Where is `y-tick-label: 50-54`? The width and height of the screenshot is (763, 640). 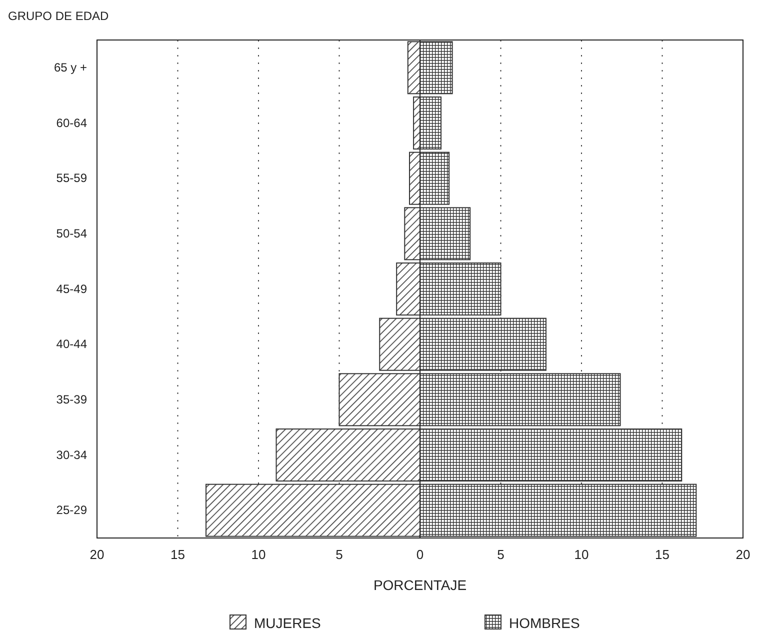 y-tick-label: 50-54 is located at coordinates (72, 233).